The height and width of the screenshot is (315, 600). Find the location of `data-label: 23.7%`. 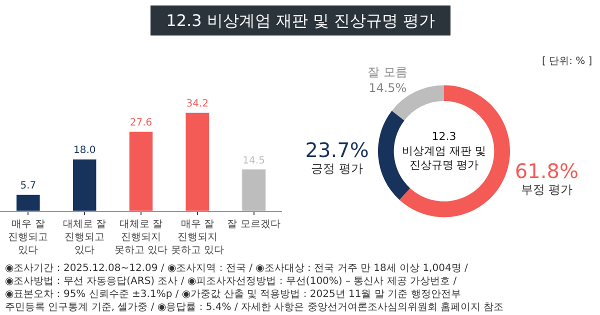

data-label: 23.7% is located at coordinates (337, 150).